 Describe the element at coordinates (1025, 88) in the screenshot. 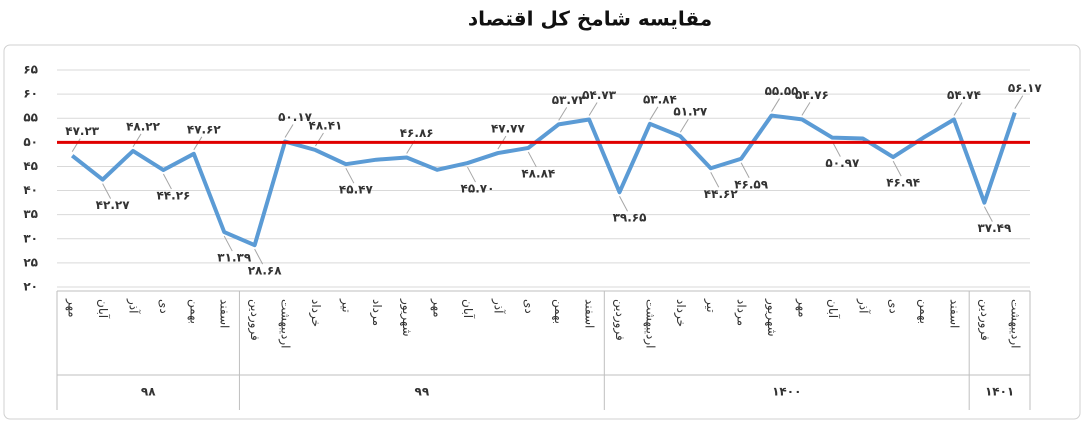

I see `data-label: ۵۶.۱۷` at that location.